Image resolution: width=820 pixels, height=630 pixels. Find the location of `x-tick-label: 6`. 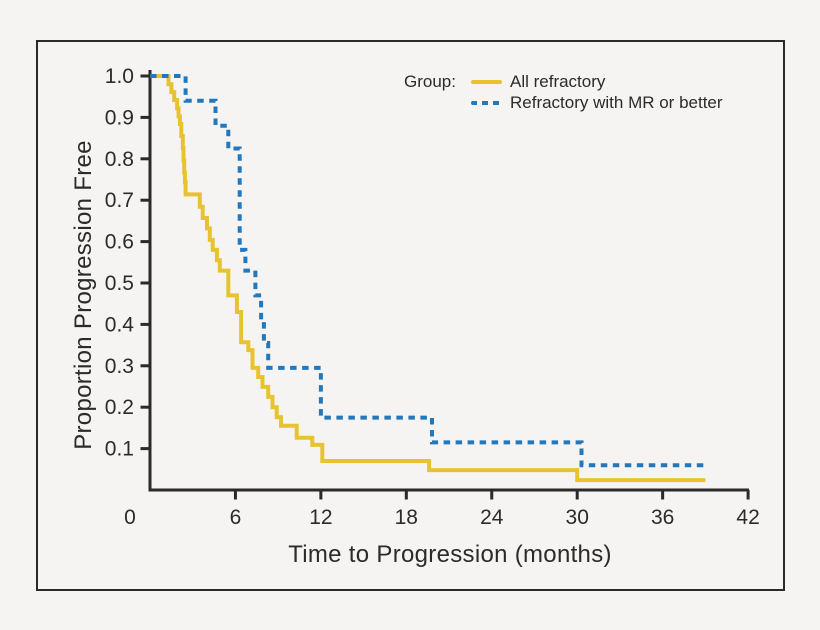

x-tick-label: 6 is located at coordinates (236, 517).